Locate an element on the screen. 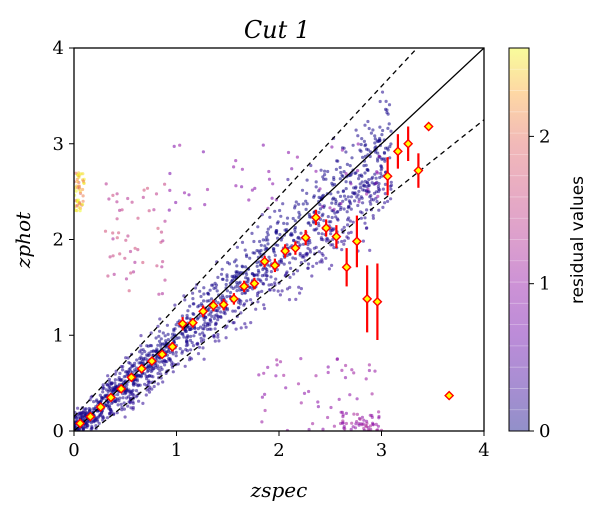 This screenshot has width=602, height=517. colorbar-tick-label-2: 2 is located at coordinates (544, 136).